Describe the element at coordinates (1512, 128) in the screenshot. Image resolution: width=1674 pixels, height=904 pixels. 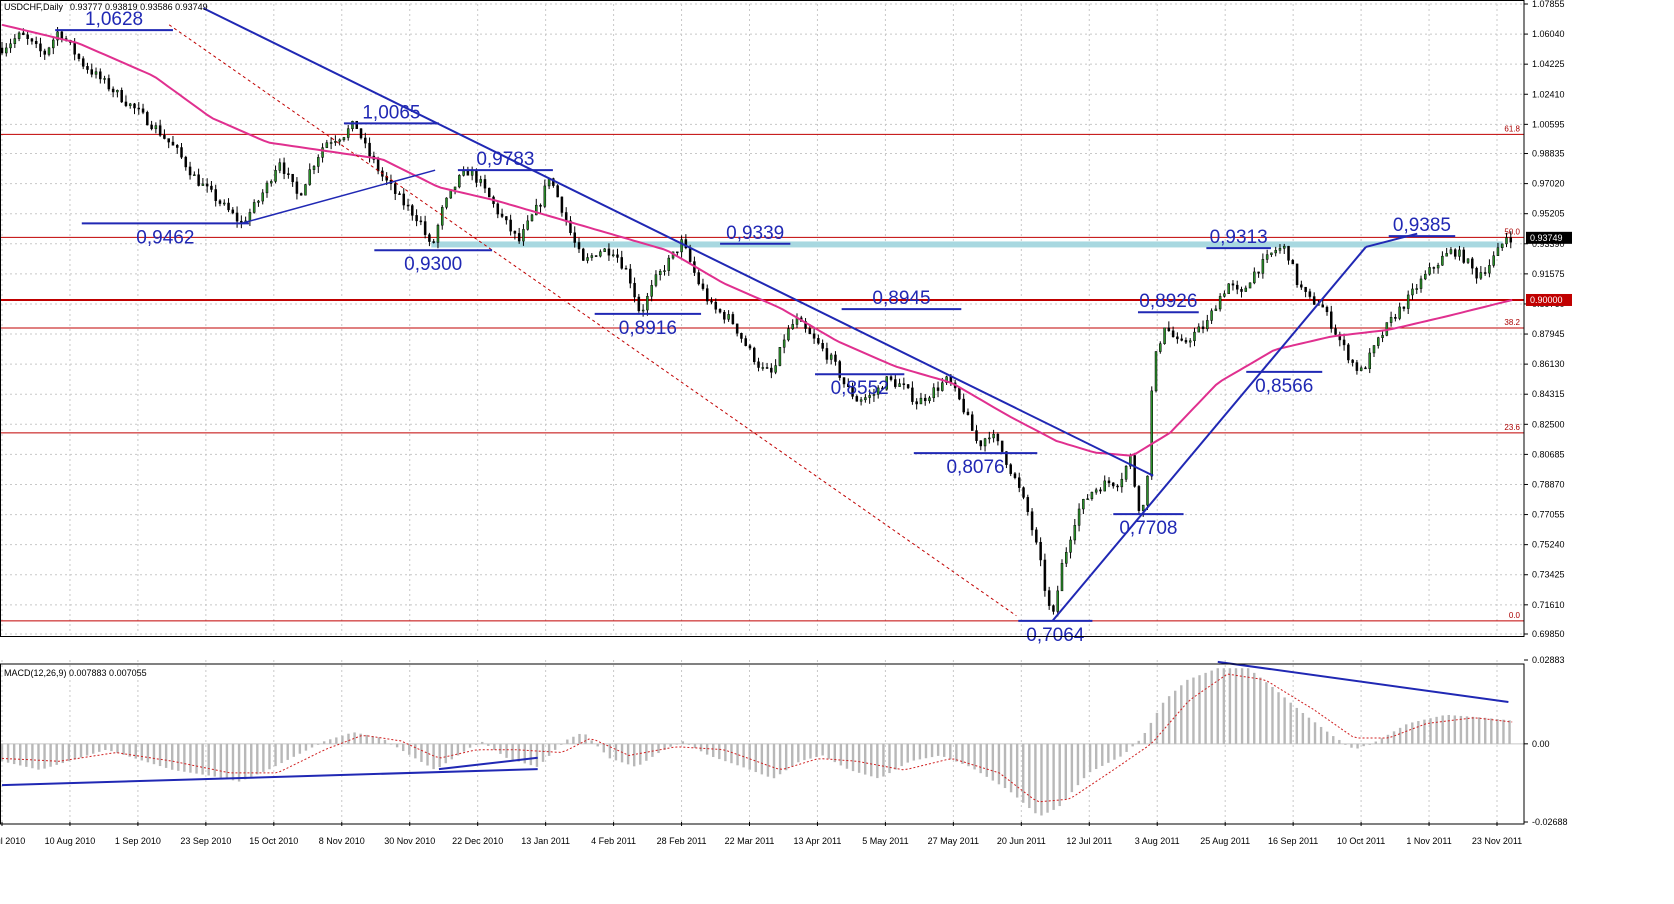
I see `fib-label: 61.8` at that location.